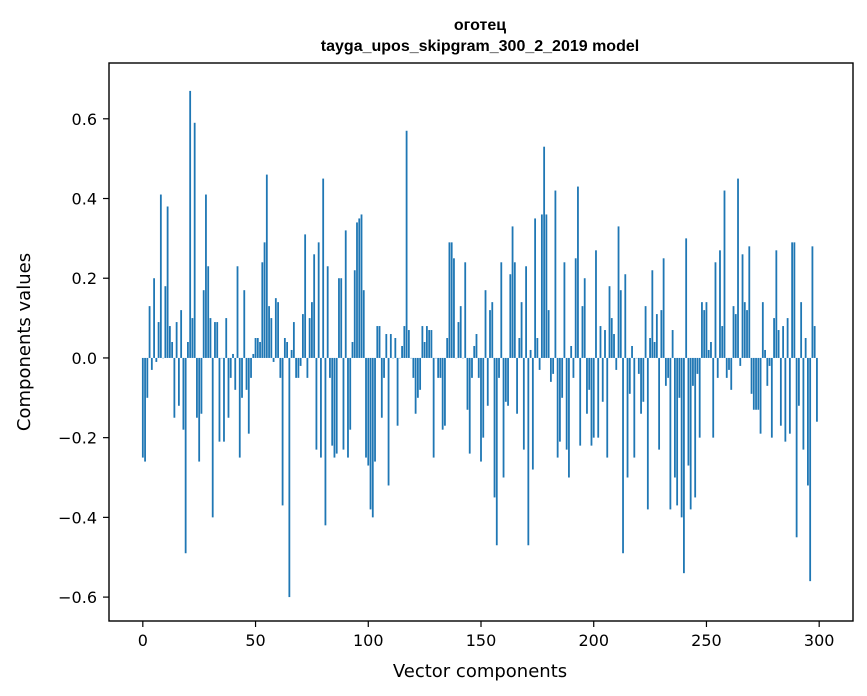 The height and width of the screenshot is (696, 867). I want to click on y-tick-label: −0.6, so click(77, 597).